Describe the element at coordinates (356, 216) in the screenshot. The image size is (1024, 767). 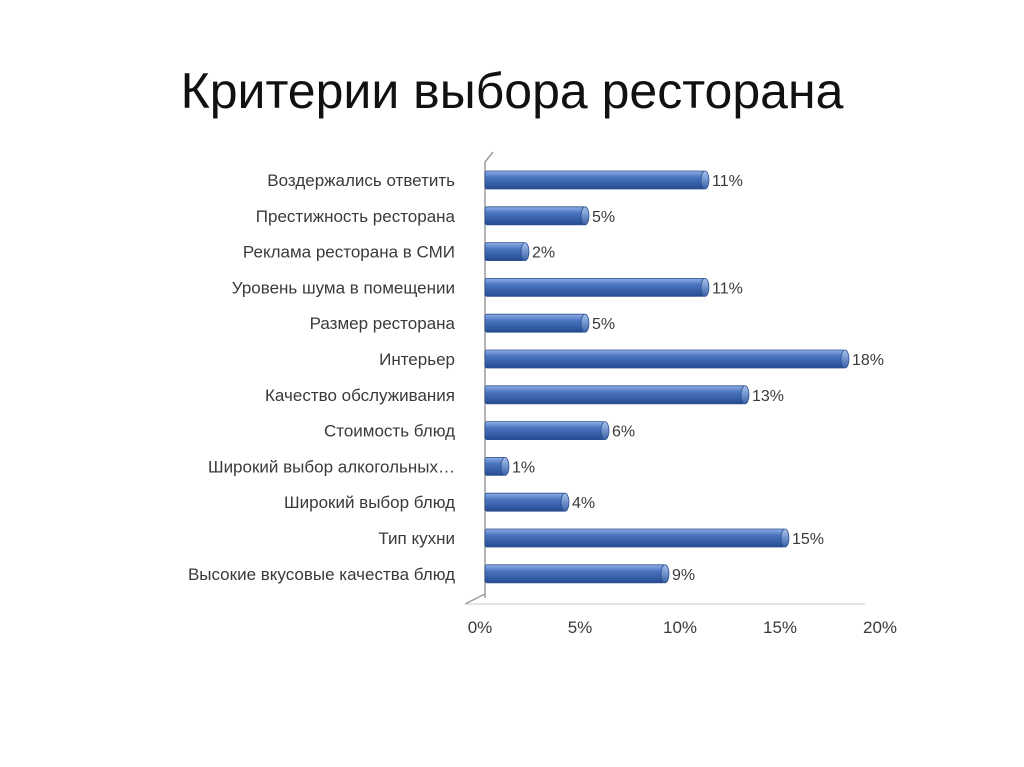
I see `category-label: Престижность ресторана` at that location.